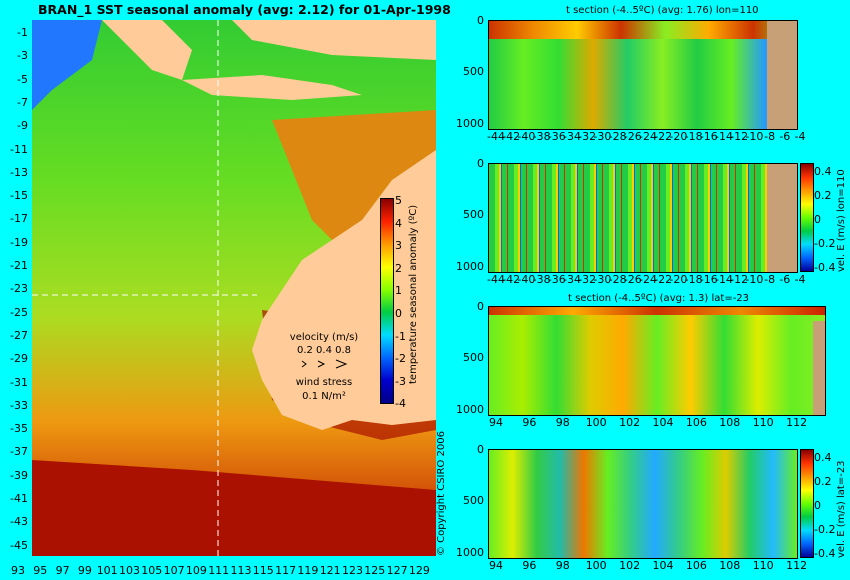 This screenshot has height=580, width=850. What do you see at coordinates (602, 279) in the screenshot?
I see `panel2-x-tick-label: -30` at bounding box center [602, 279].